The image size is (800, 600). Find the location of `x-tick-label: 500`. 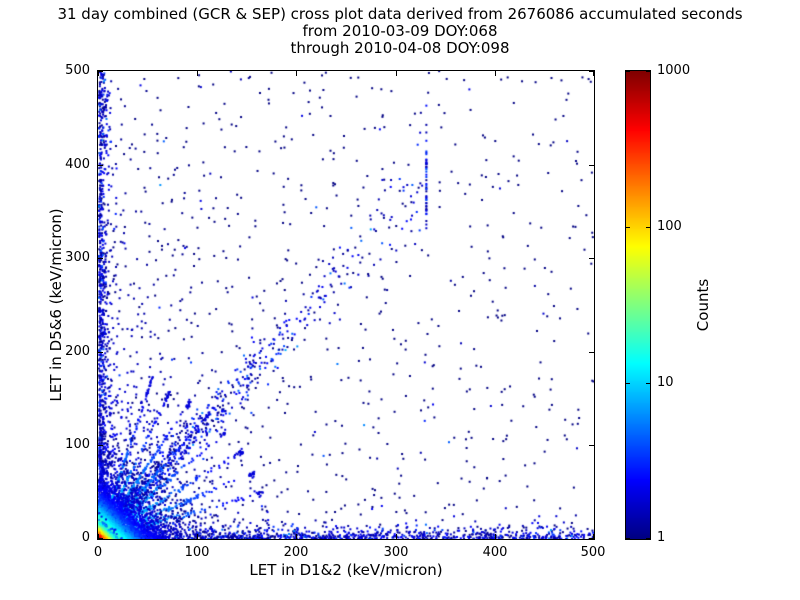

x-tick-label: 500 is located at coordinates (593, 552).